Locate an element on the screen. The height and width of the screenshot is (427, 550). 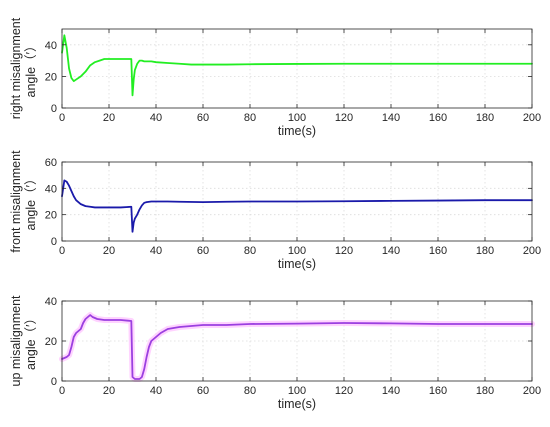
y-tick-label: 60 is located at coordinates (51, 163).